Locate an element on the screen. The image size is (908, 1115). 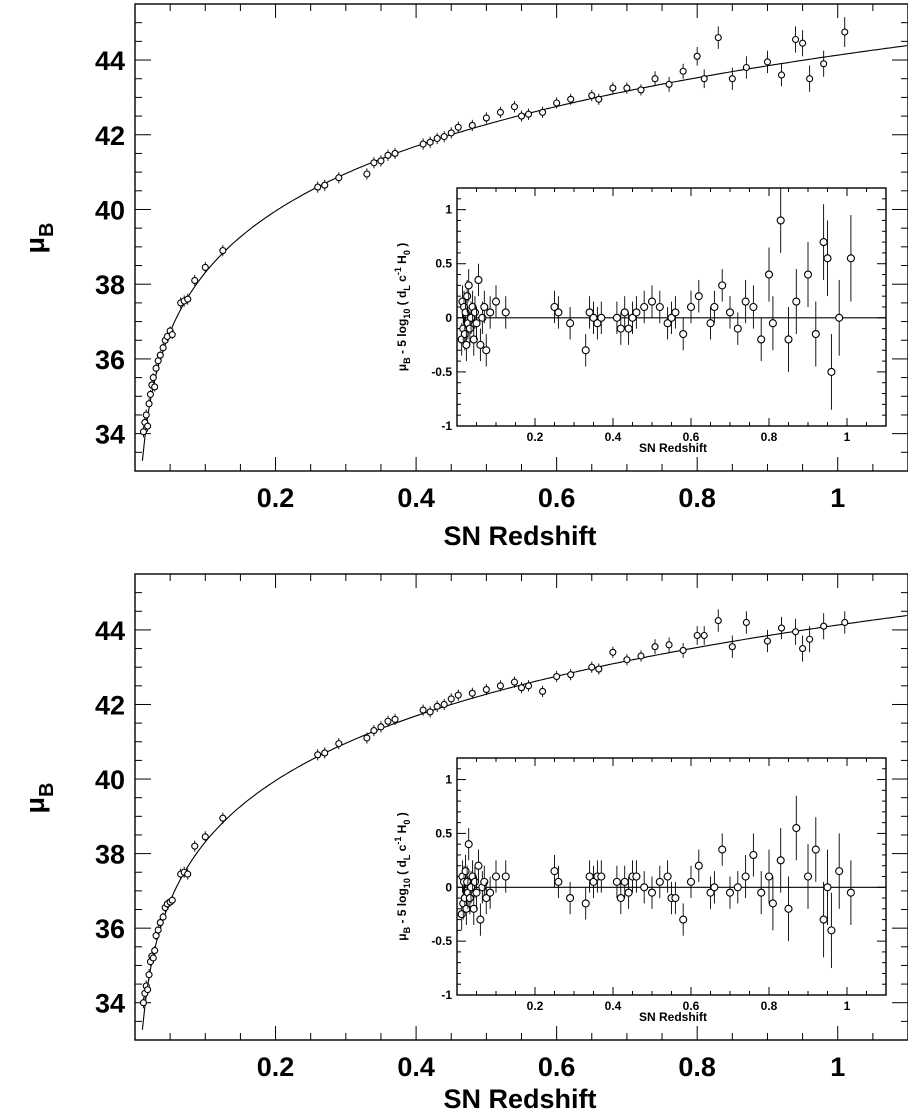
inset-y-axis-title: μB - 5 log10 ( dL c-1 H0 ) is located at coordinates (402, 876).